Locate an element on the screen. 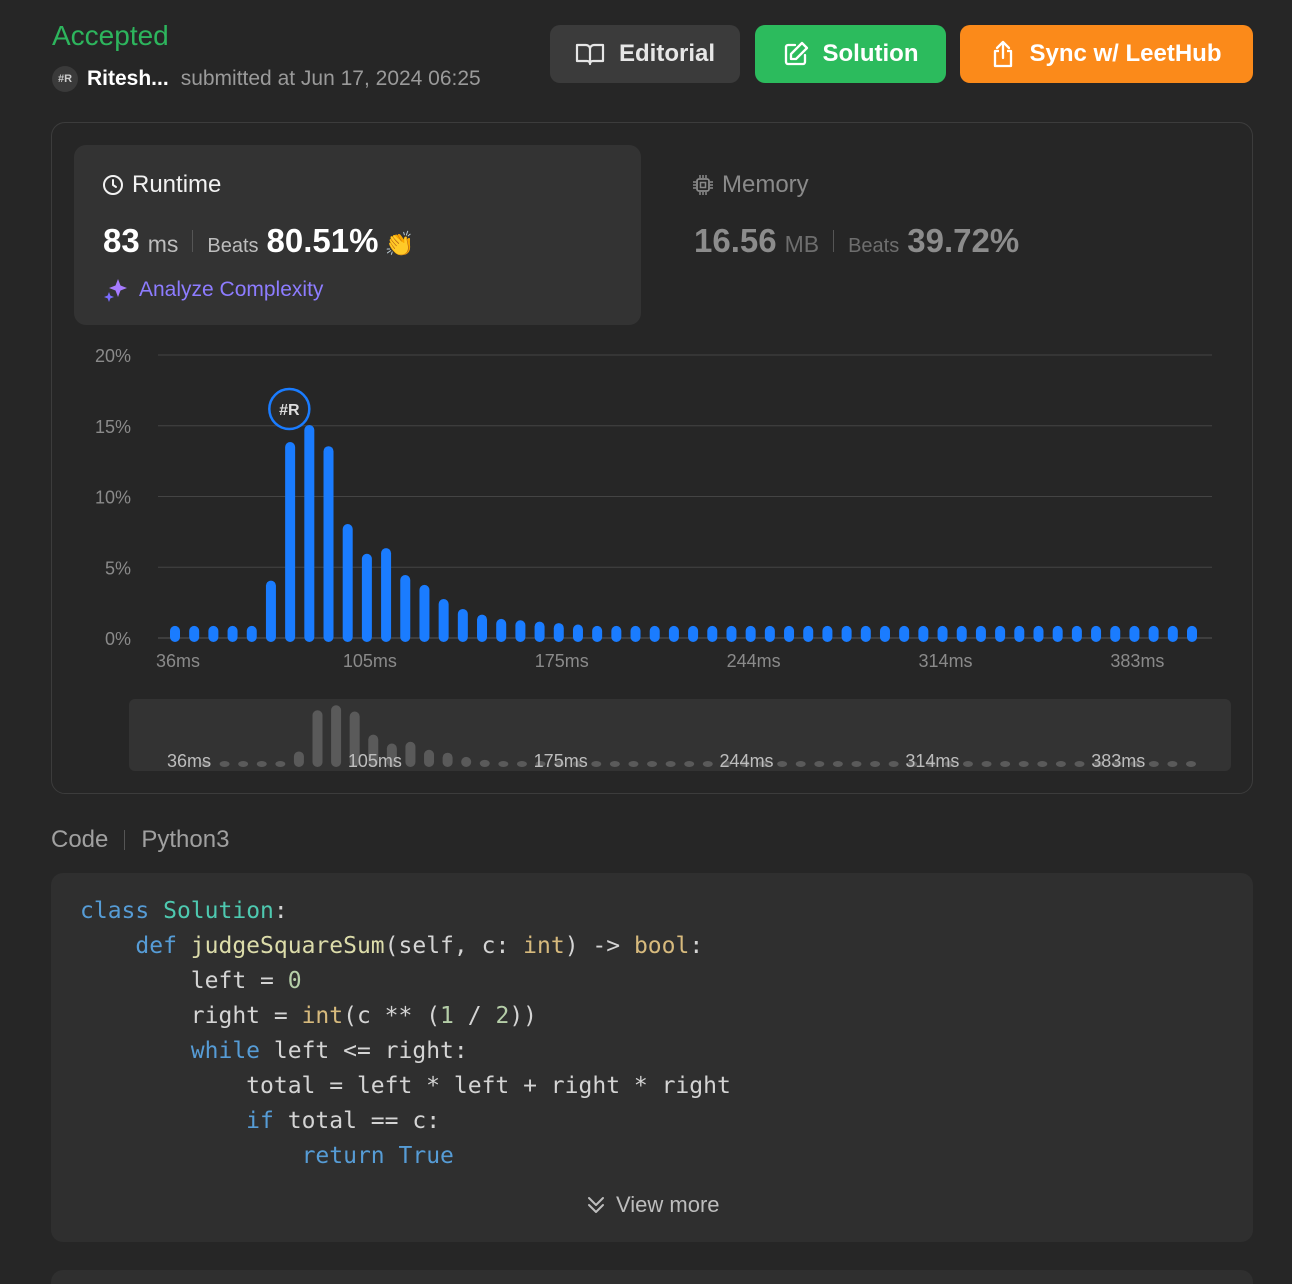 This screenshot has width=1292, height=1284. code-token: / is located at coordinates (474, 1016).